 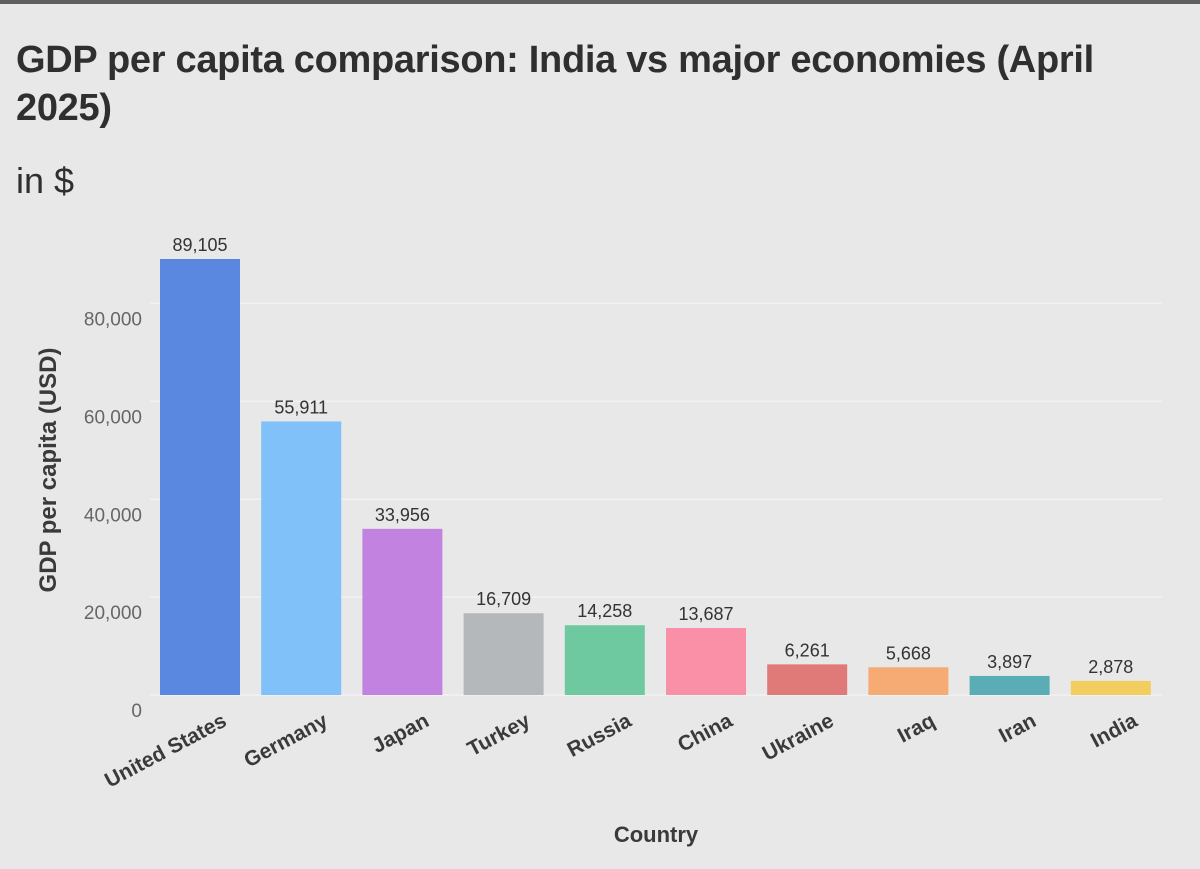 What do you see at coordinates (301, 407) in the screenshot?
I see `data-label: 55,911` at bounding box center [301, 407].